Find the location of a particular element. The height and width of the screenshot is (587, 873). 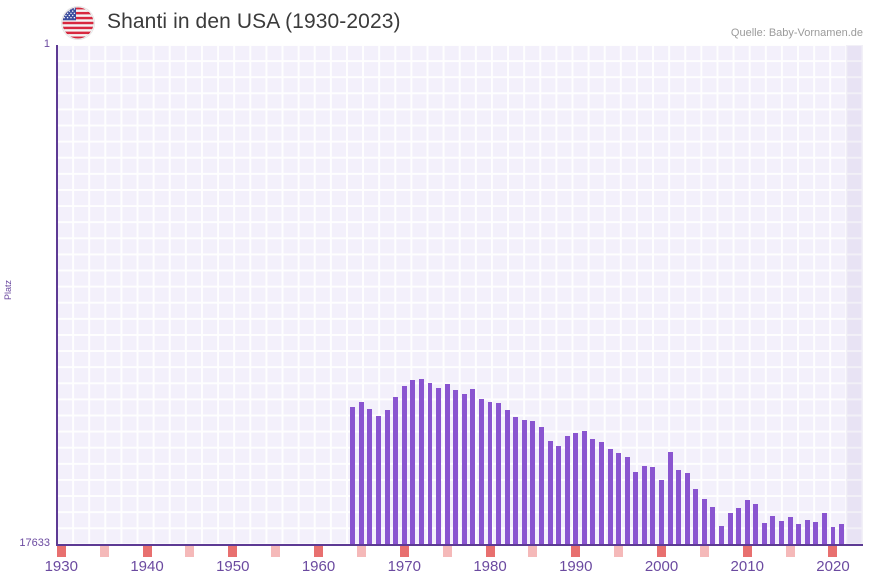

bar-2015 is located at coordinates (790, 531).